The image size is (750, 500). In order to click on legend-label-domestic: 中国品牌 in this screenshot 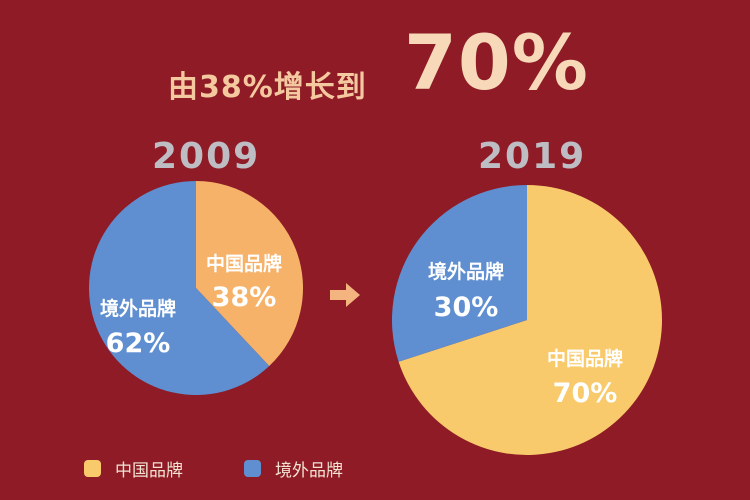, I will do `click(149, 471)`.